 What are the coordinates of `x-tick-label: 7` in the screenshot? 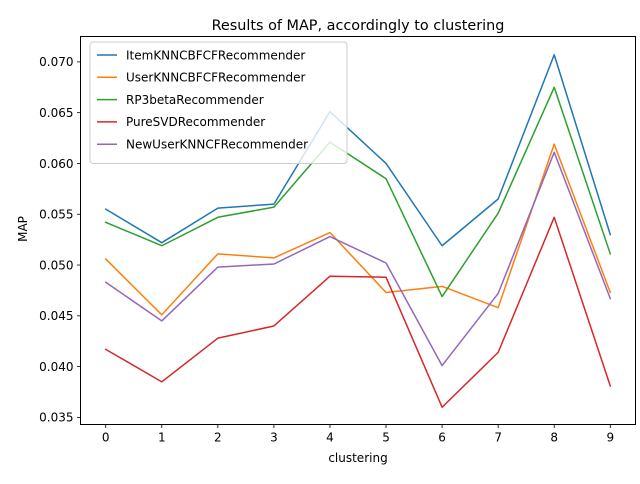 It's located at (498, 438).